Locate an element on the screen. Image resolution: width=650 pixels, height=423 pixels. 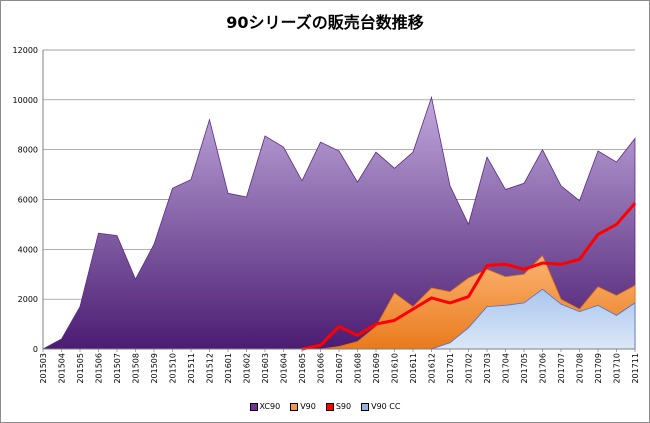
legend-label: V90 CC is located at coordinates (386, 406).